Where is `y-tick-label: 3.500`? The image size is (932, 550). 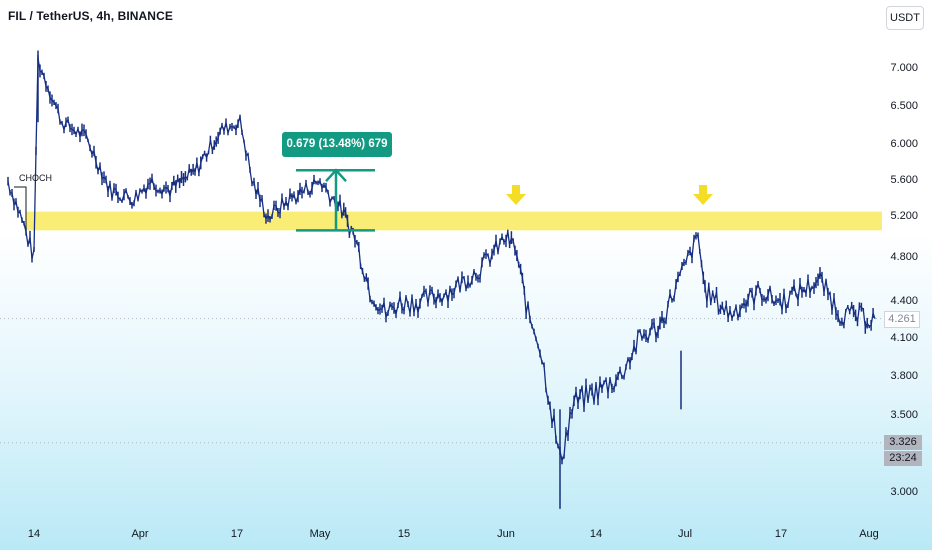
y-tick-label: 3.500 is located at coordinates (904, 415).